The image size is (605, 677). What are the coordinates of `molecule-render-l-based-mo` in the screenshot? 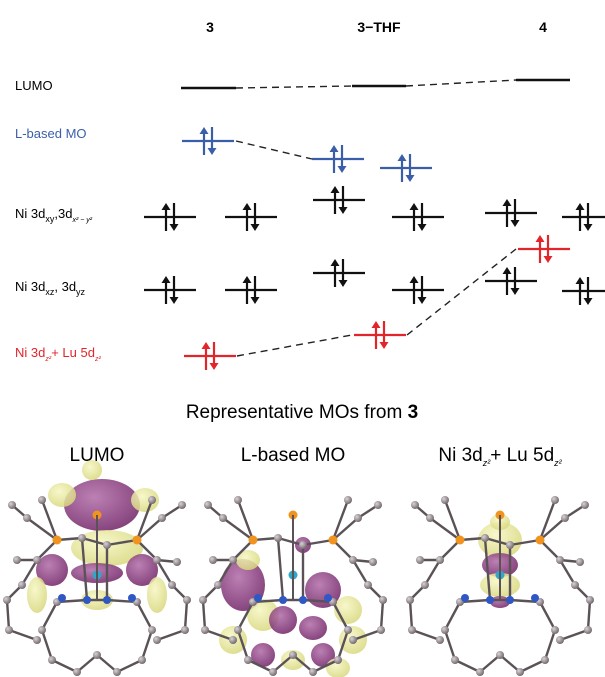 It's located at (293, 586).